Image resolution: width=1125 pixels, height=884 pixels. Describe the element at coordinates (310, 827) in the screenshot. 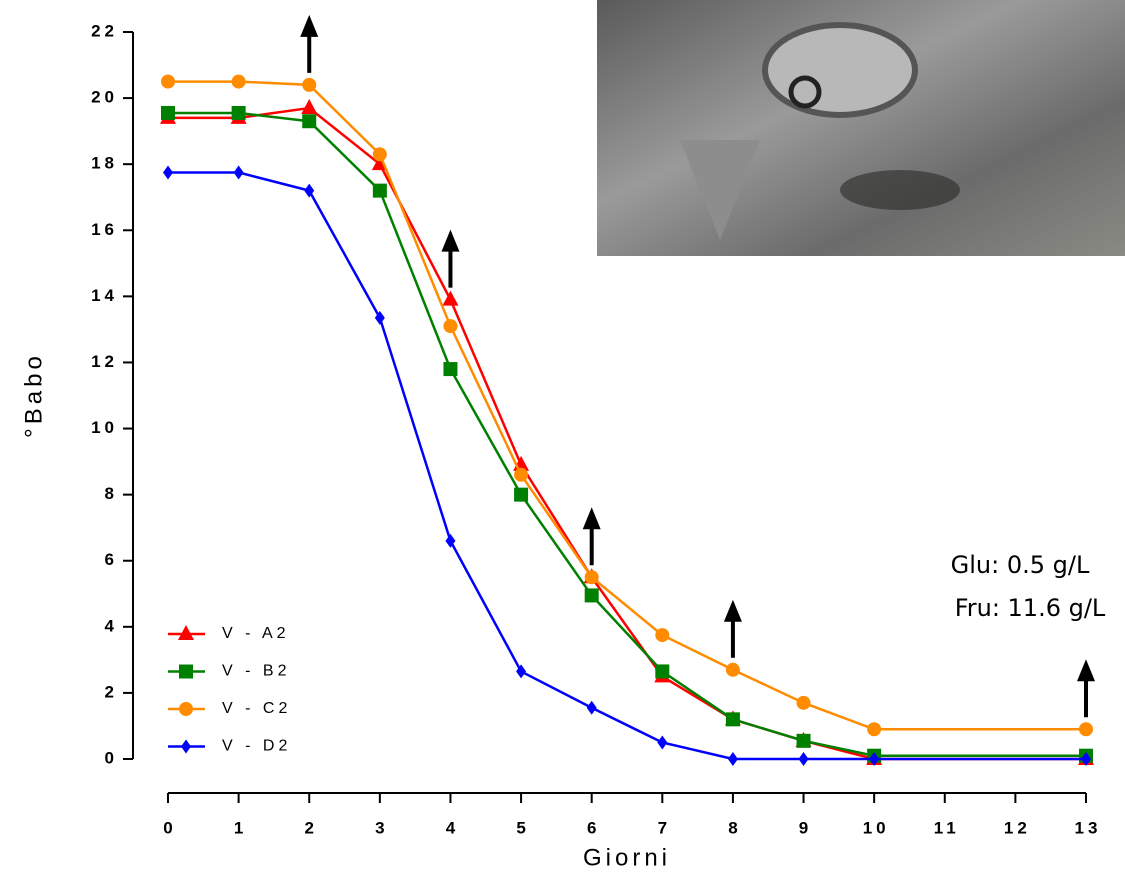

I see `x-tick-label: 2` at that location.